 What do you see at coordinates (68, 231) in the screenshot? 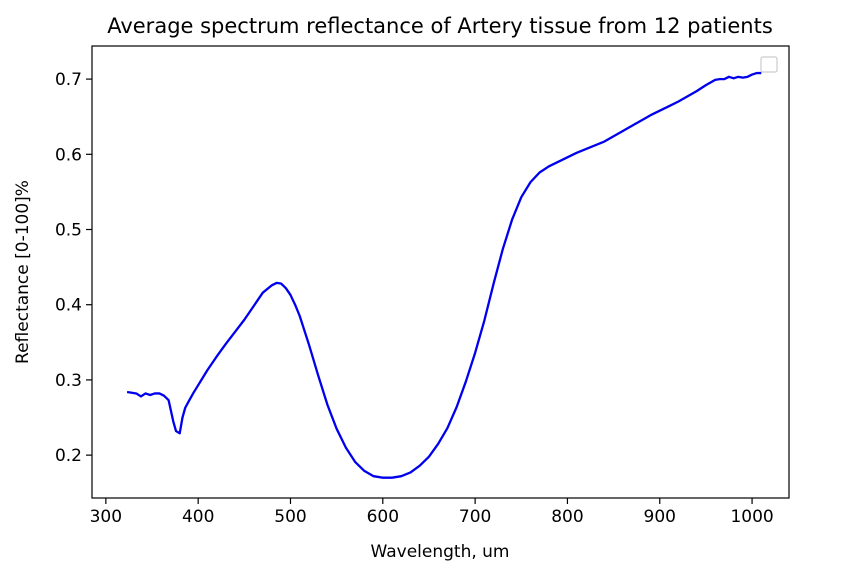
I see `y-tick-label: 0.5` at bounding box center [68, 231].